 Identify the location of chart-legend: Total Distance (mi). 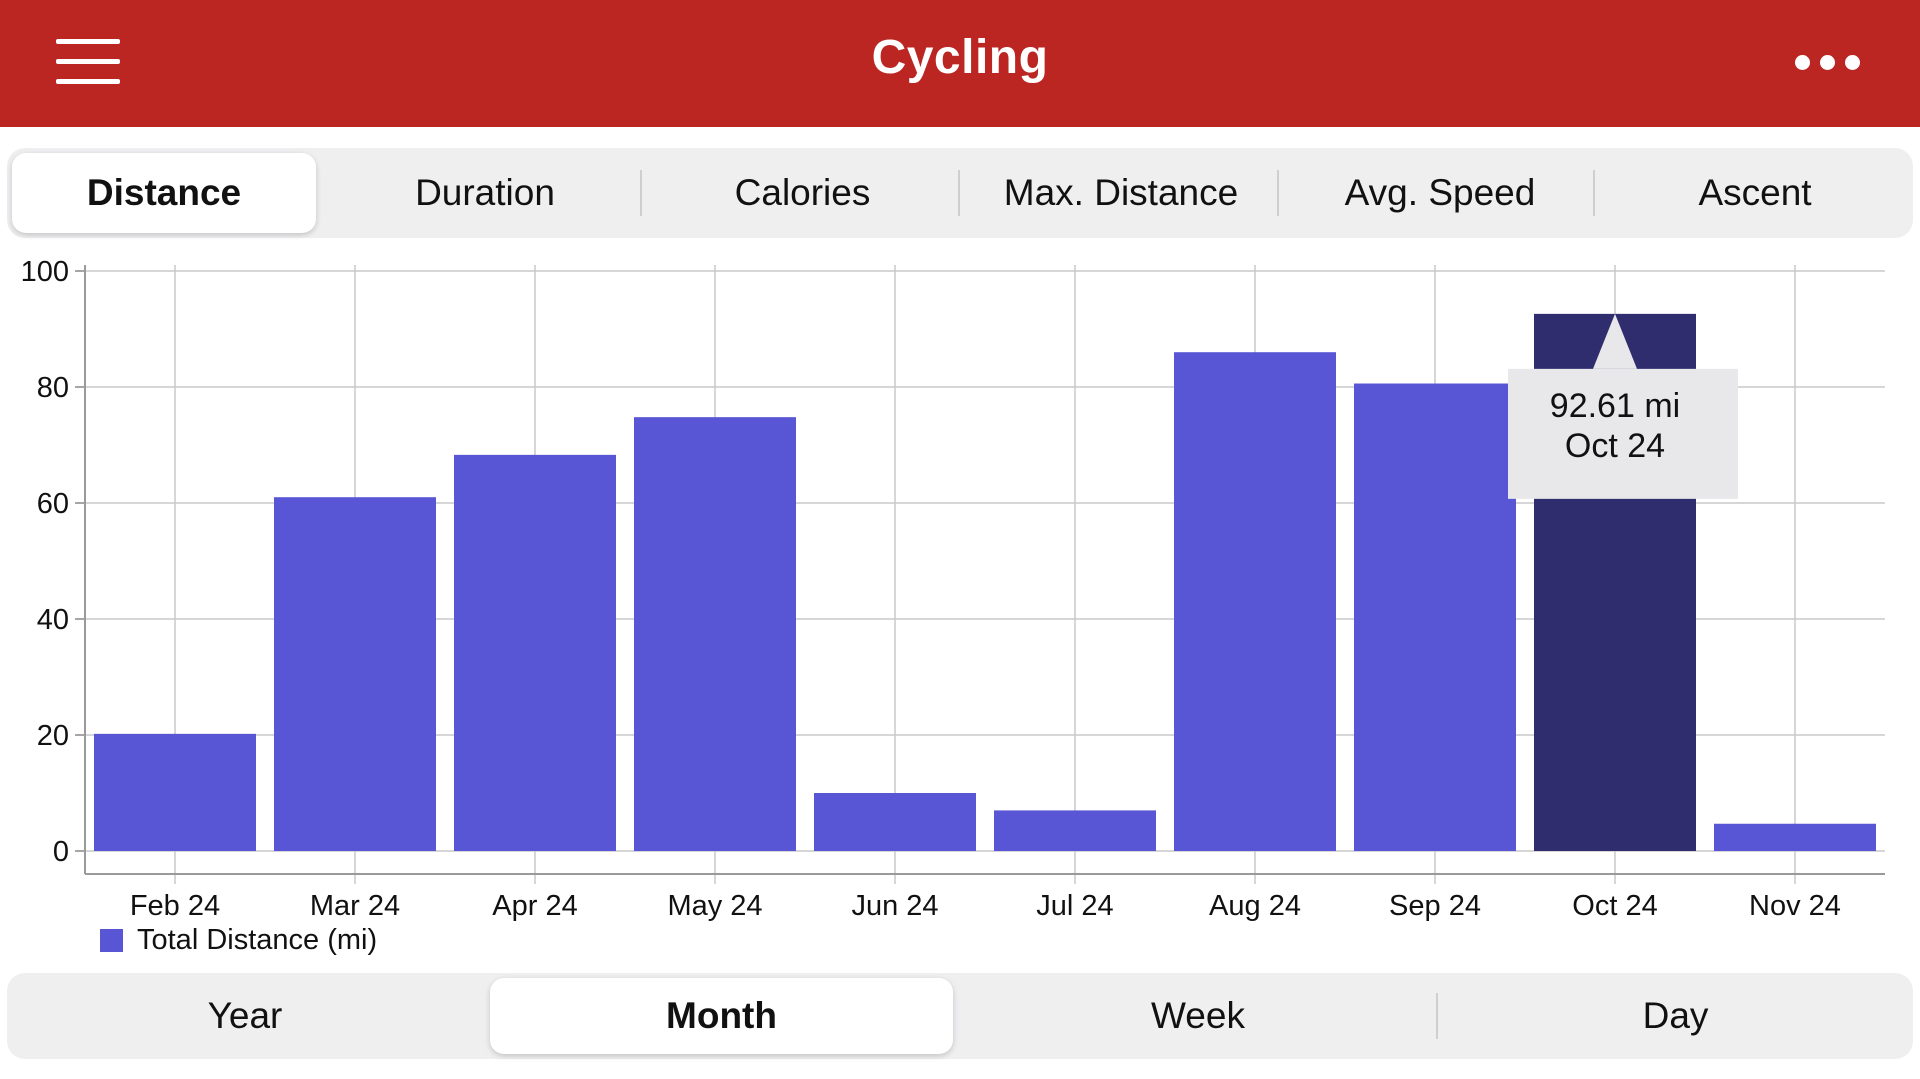
(238, 940).